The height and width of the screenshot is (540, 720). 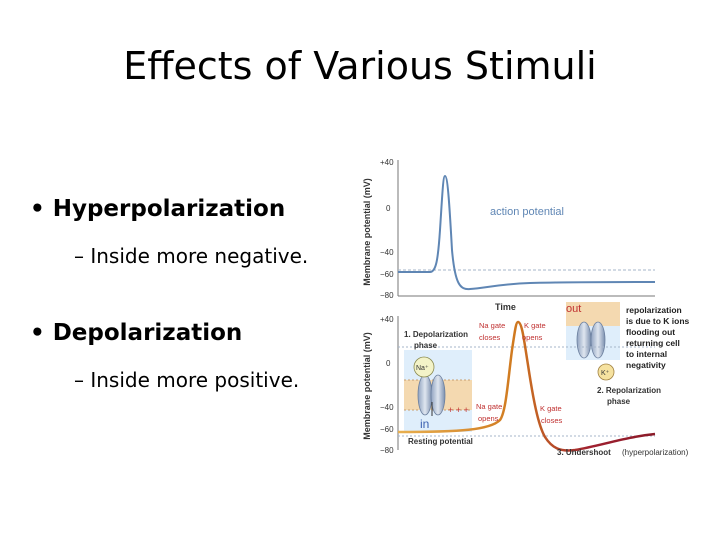 What do you see at coordinates (388, 363) in the screenshot?
I see `bottom-ytick: 0` at bounding box center [388, 363].